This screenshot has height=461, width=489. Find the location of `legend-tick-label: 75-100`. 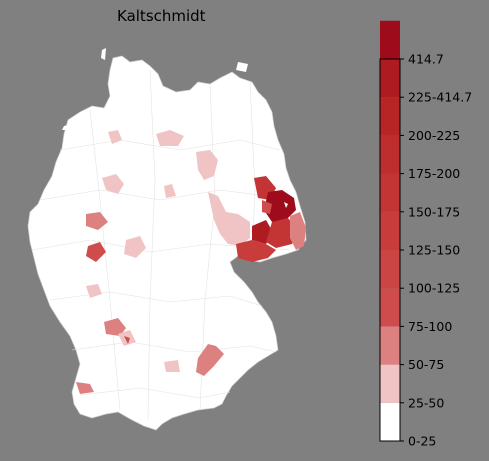

legend-tick-label: 75-100 is located at coordinates (430, 326).